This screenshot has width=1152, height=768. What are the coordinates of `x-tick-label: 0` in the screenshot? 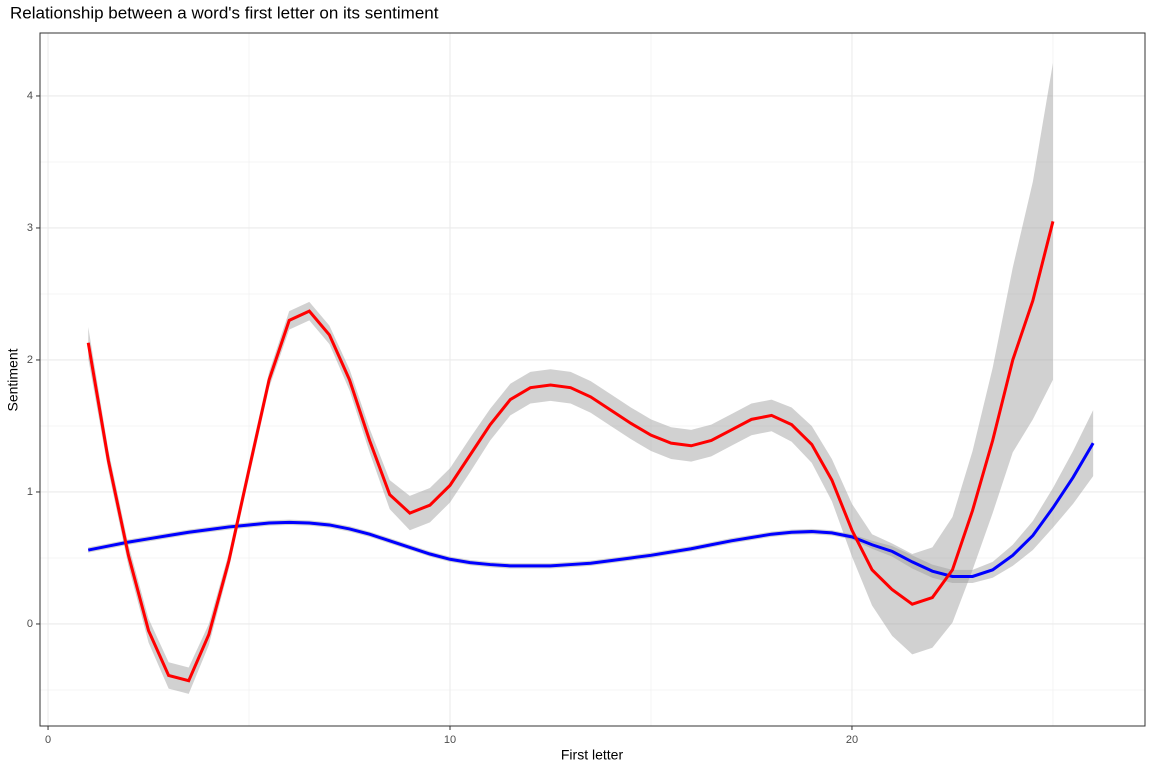 It's located at (48, 740).